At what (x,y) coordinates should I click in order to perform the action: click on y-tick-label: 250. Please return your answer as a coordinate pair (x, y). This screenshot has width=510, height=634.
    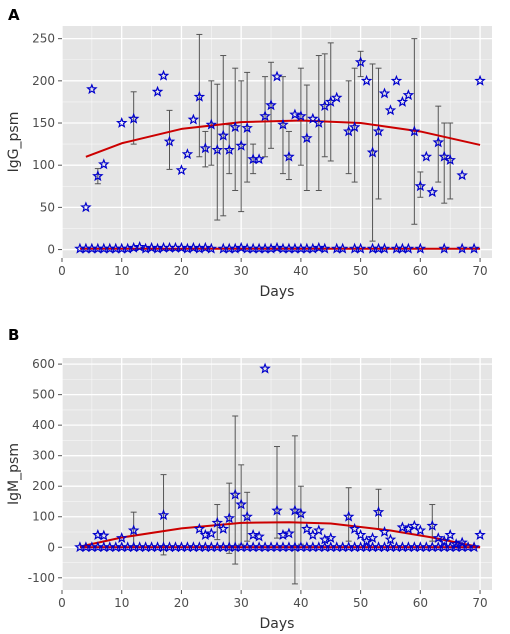
    Looking at the image, I should click on (43, 39).